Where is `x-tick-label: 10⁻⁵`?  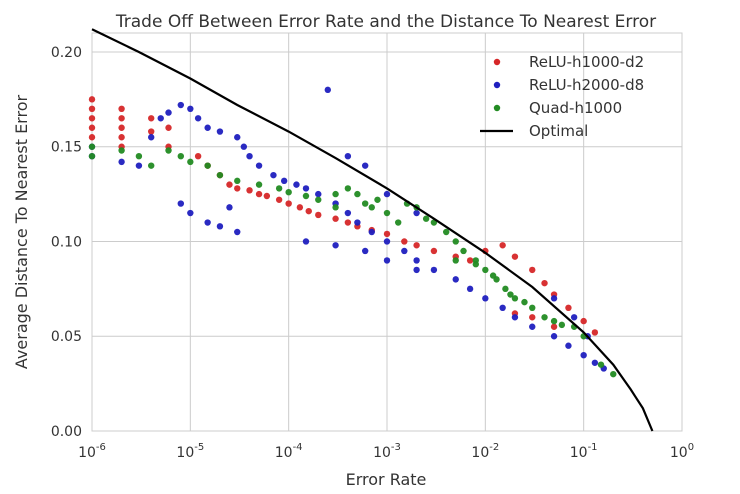 x-tick-label: 10⁻⁵ is located at coordinates (190, 451).